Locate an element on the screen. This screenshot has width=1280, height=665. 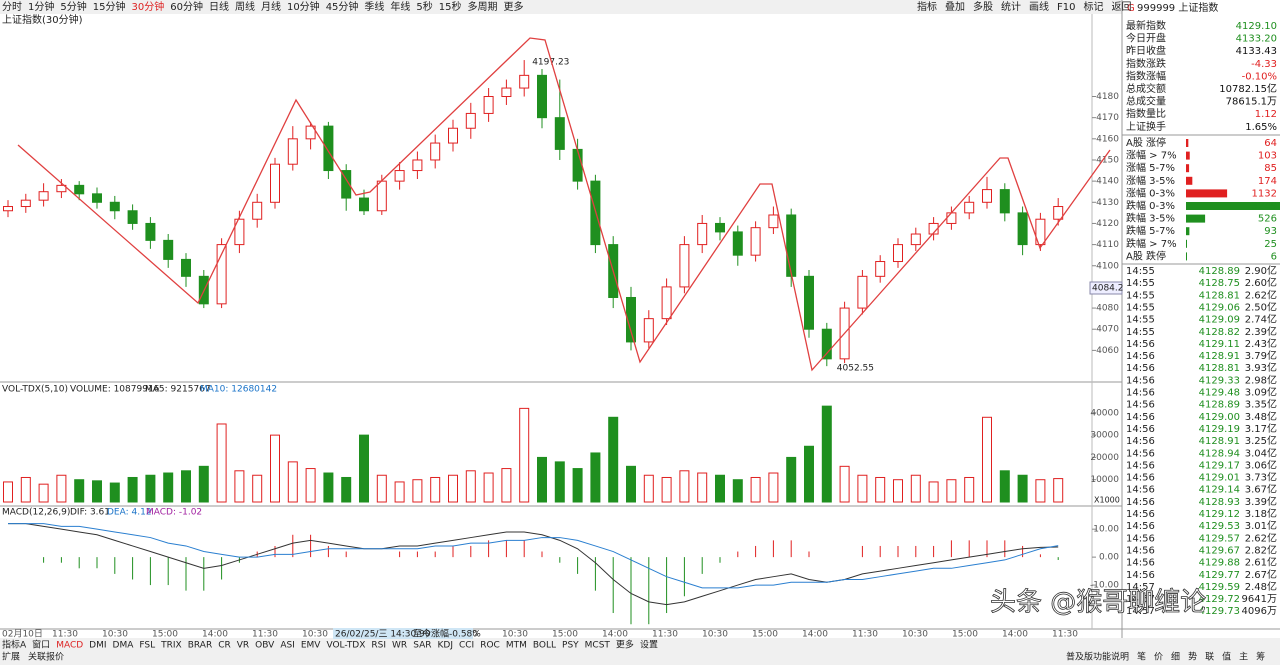
quote-label: 昨日收盘 is located at coordinates (1146, 50).